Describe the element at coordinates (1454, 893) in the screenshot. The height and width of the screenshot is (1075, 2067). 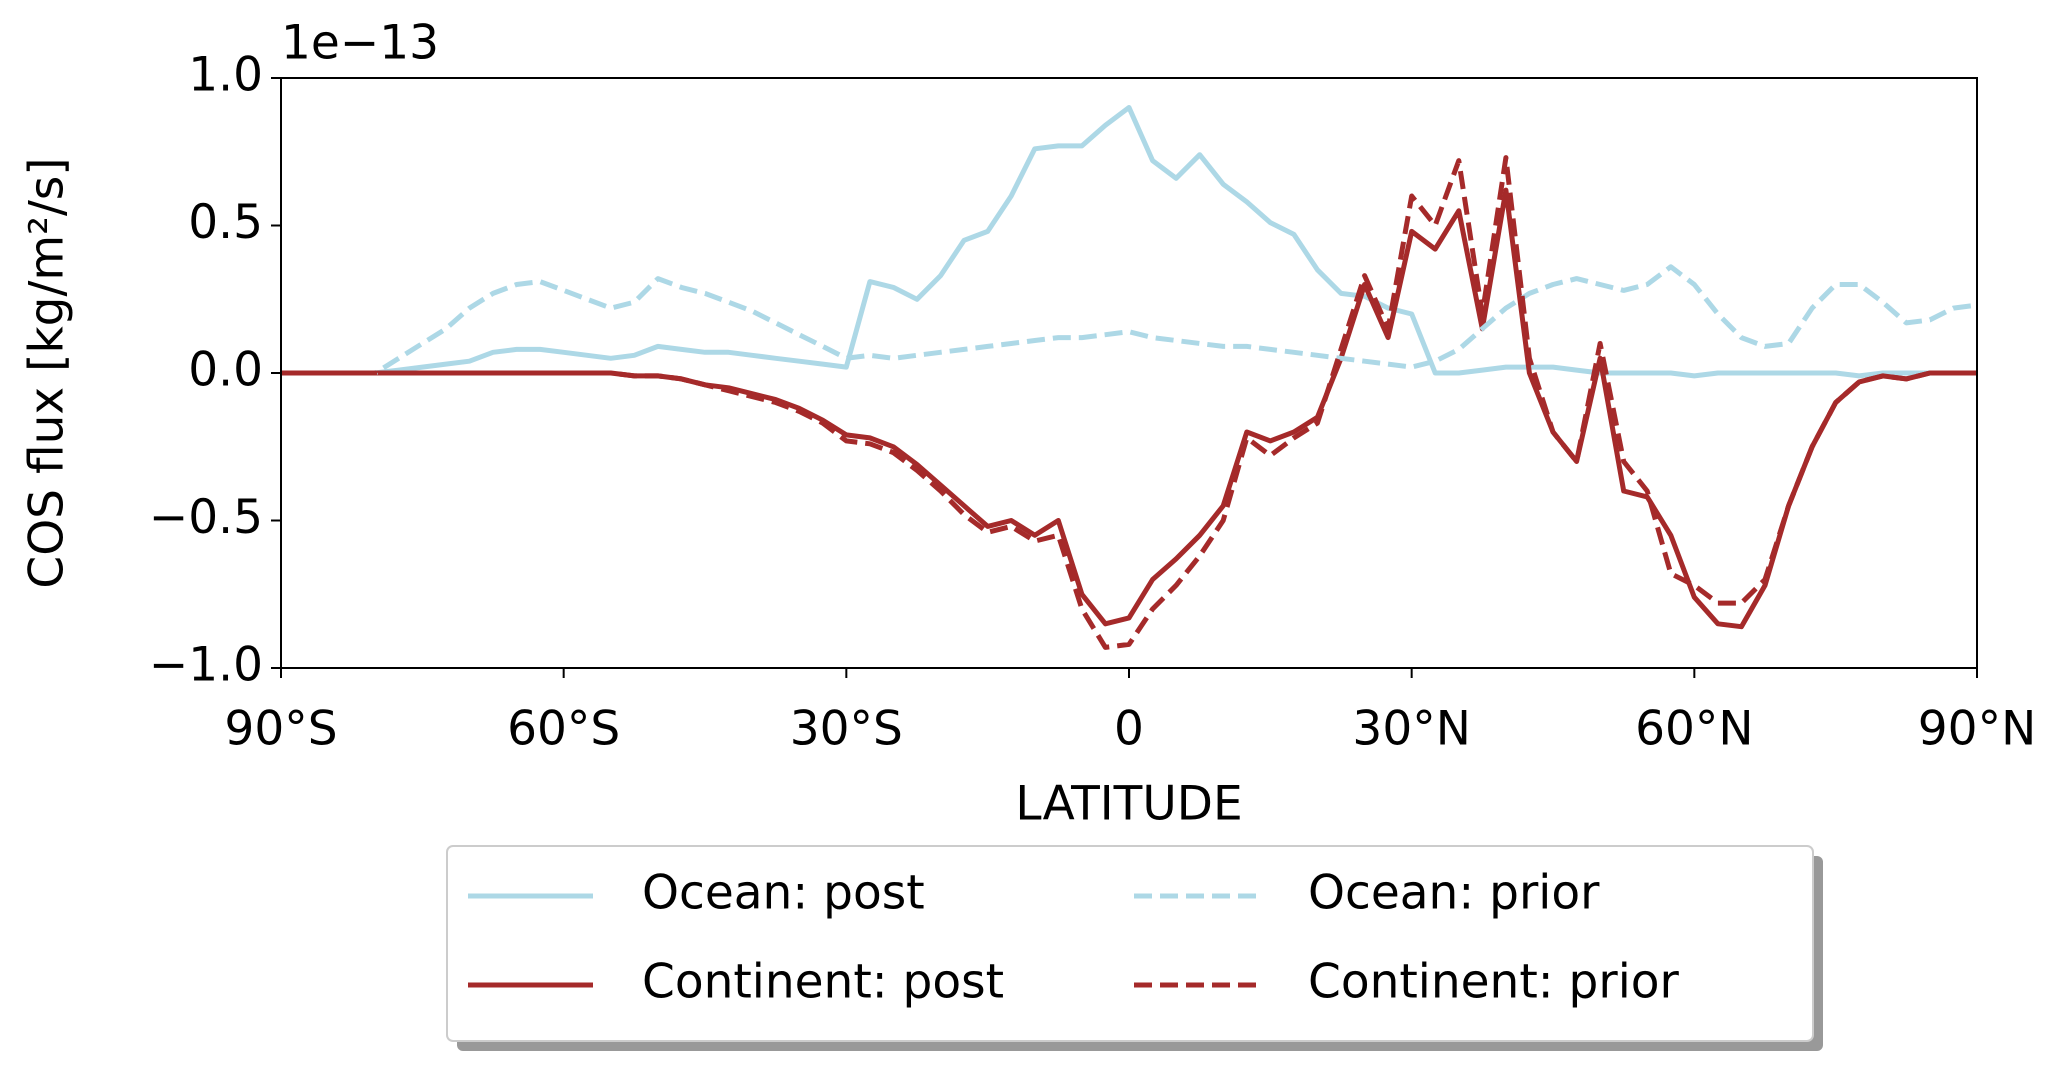
I see `legend-label: Ocean: prior` at that location.